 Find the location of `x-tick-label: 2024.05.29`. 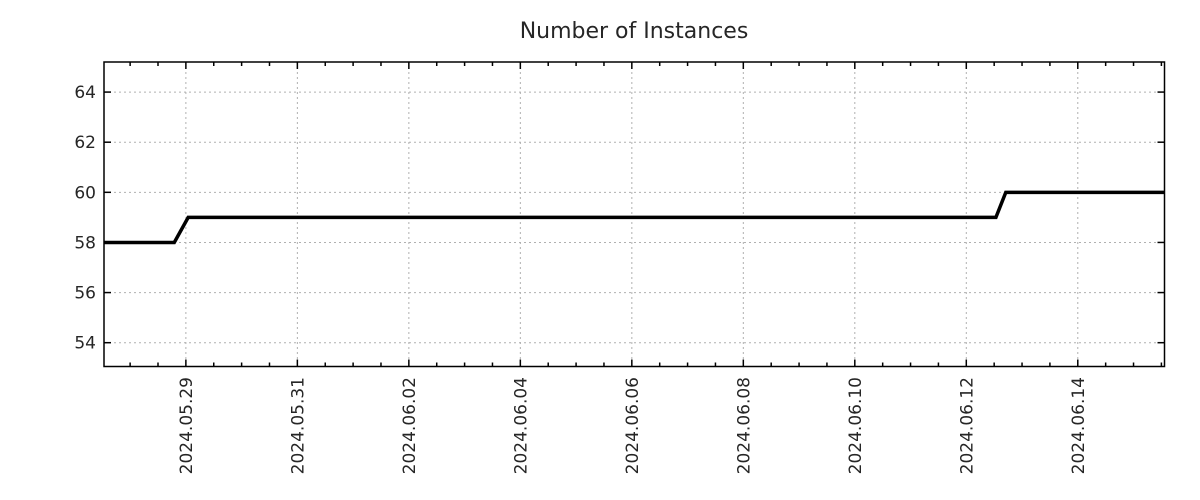

x-tick-label: 2024.05.29 is located at coordinates (187, 425).